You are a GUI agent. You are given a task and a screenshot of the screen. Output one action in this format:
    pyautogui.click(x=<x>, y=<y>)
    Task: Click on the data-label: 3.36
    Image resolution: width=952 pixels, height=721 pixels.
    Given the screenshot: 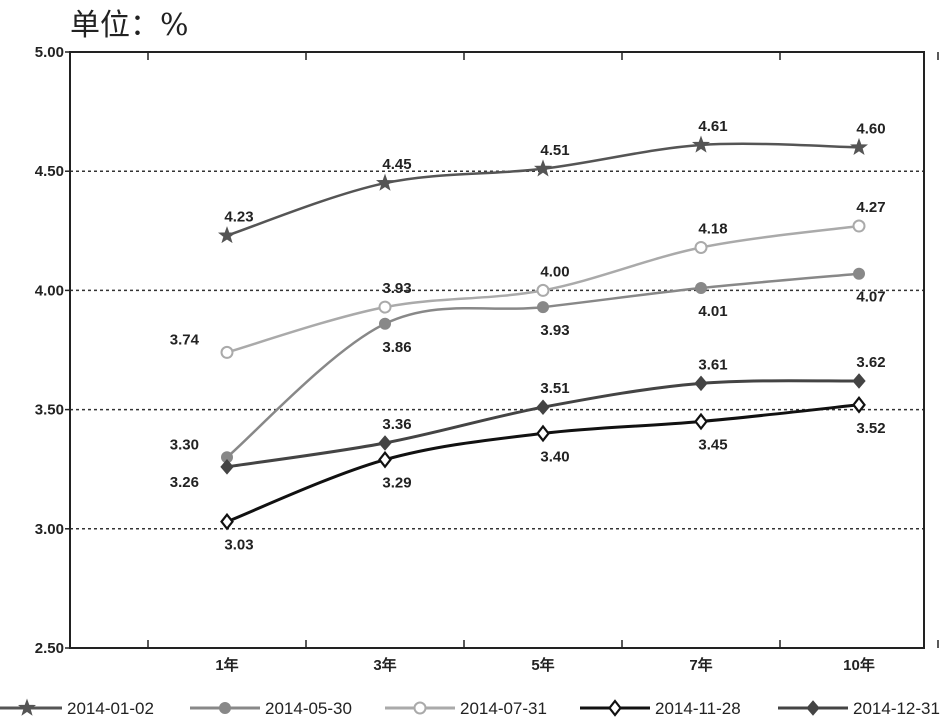 What is the action you would take?
    pyautogui.click(x=396, y=424)
    